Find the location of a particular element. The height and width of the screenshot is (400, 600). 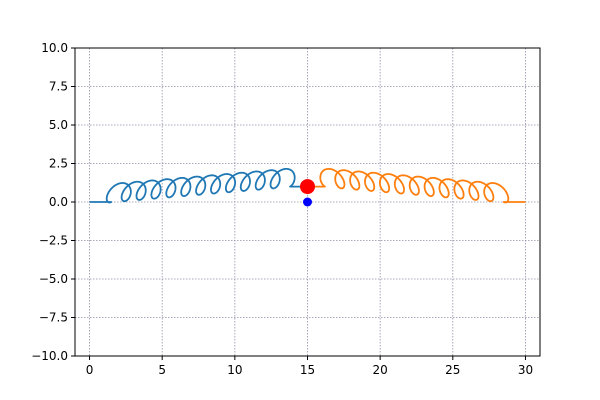

x-tick-label: 5 is located at coordinates (162, 370).